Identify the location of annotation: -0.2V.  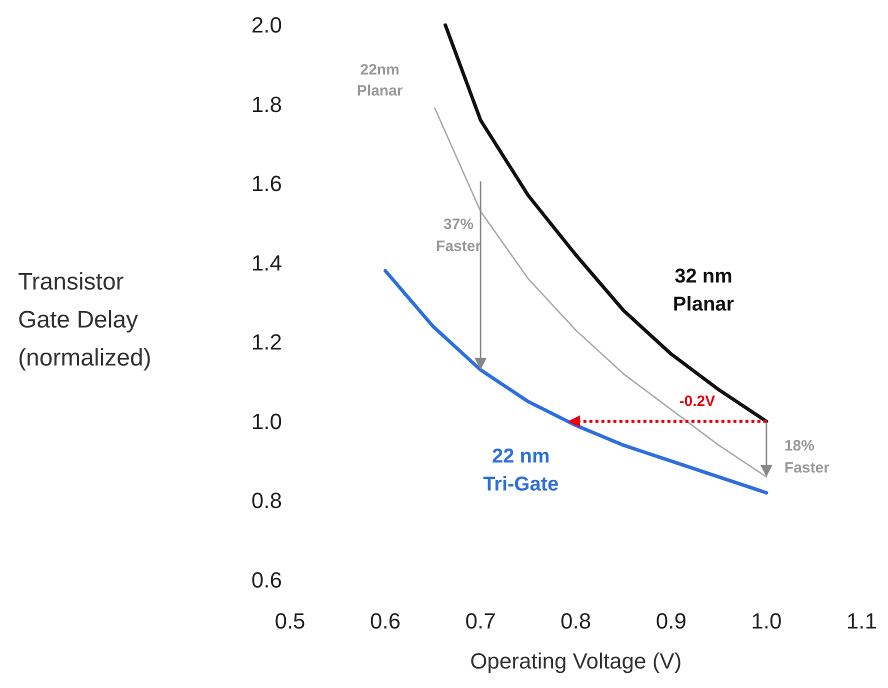
(697, 401).